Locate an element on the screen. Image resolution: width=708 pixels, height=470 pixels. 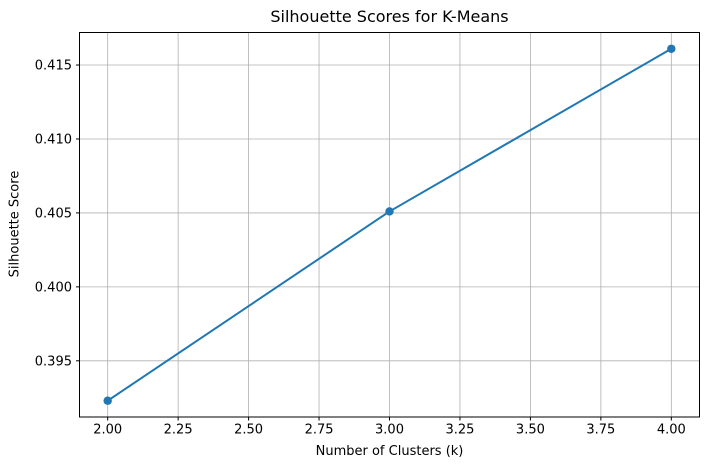
x-tick-label: 2.75 is located at coordinates (319, 430).